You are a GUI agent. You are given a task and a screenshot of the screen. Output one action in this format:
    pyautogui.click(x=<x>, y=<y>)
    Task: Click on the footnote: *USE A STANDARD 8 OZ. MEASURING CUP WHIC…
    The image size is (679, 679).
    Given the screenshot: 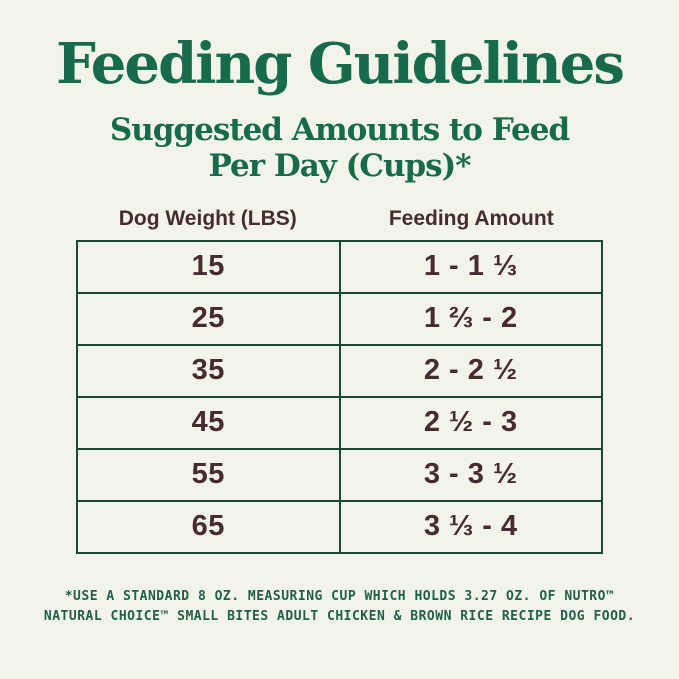 What is the action you would take?
    pyautogui.click(x=339, y=607)
    